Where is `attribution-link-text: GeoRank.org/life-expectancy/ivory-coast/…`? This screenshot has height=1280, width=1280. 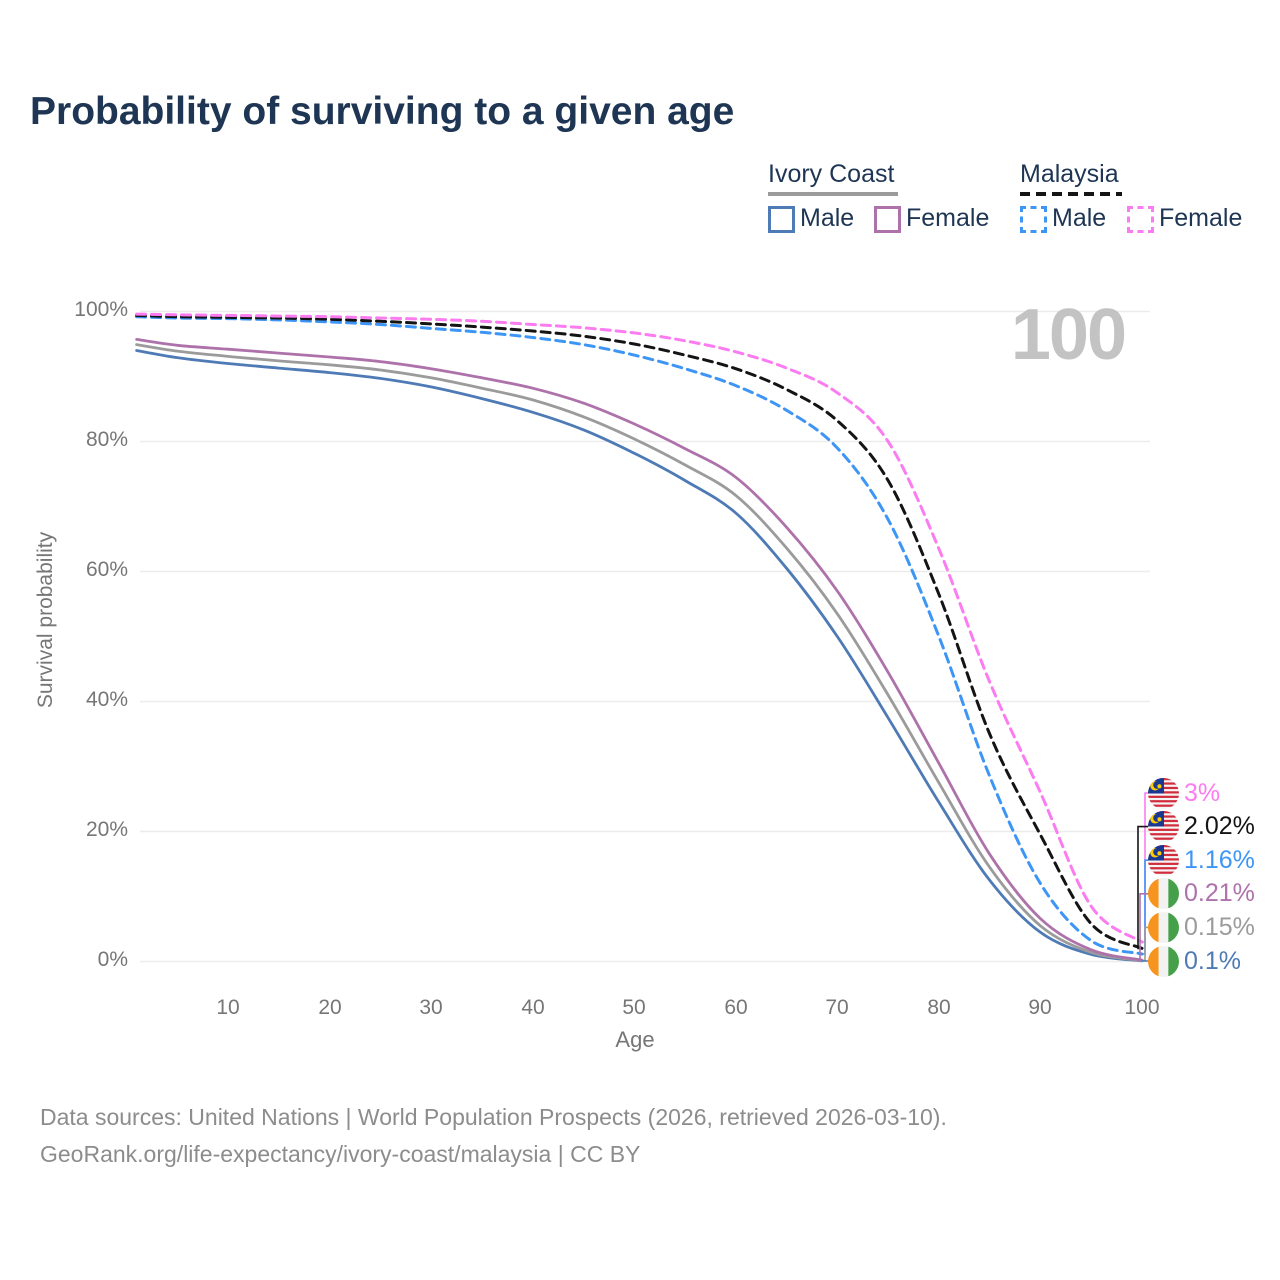
attribution-link-text: GeoRank.org/life-expectancy/ivory-coast/… is located at coordinates (340, 1154).